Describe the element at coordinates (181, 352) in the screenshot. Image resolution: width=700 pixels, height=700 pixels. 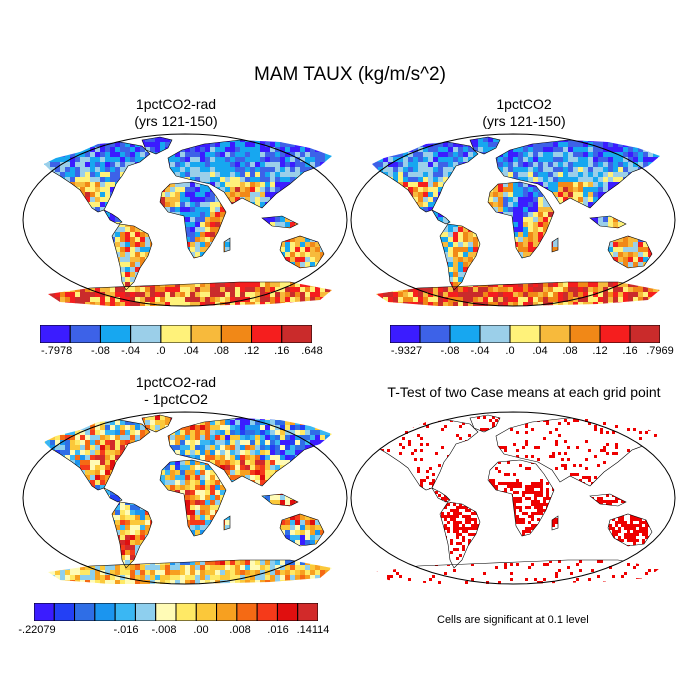
I see `colorbar-labels-rad: -.7978 -.08 -.04 .0 .04 .08 .12 .16 .648` at that location.